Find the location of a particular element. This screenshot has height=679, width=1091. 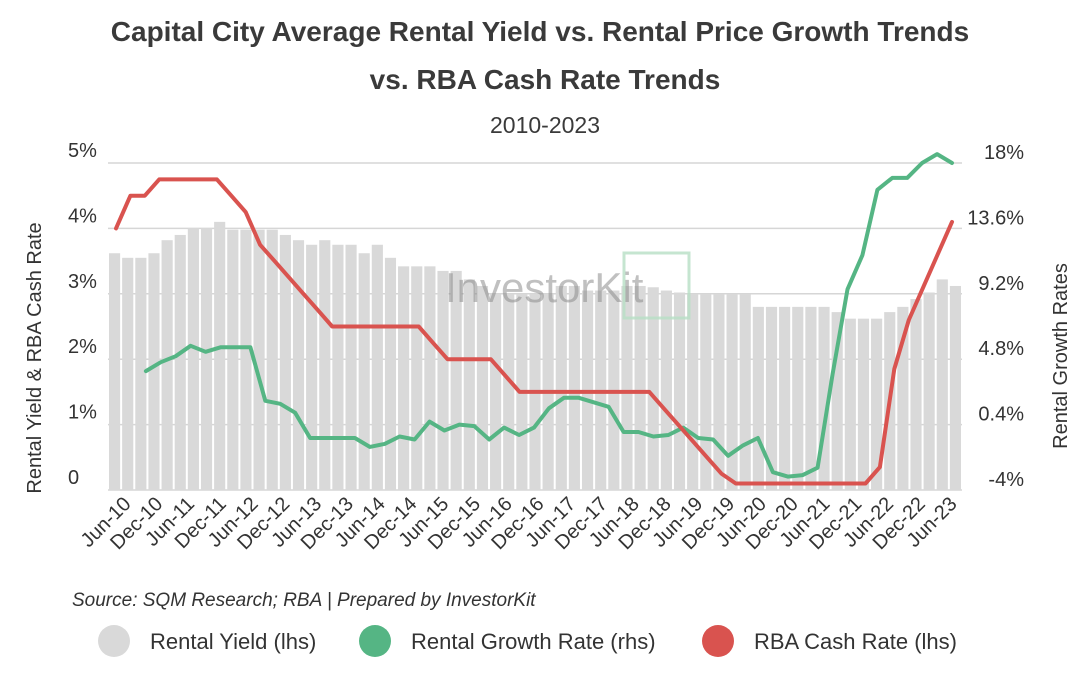

left-axis-ticks: 0 1% 2% 3% 4% 5% is located at coordinates (82, 314).